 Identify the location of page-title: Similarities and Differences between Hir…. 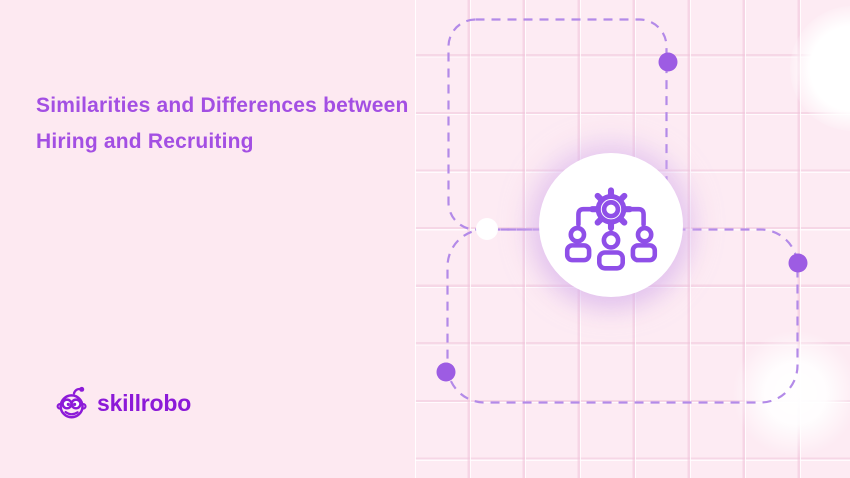
(236, 124).